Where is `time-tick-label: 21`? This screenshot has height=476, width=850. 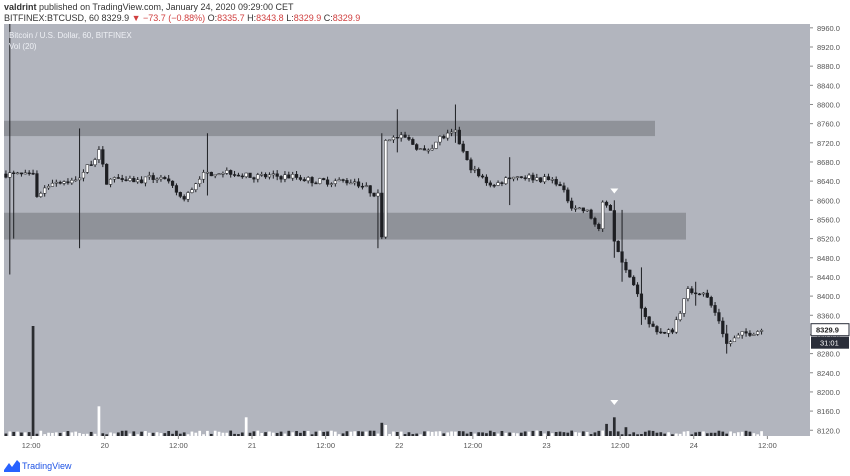 time-tick-label: 21 is located at coordinates (252, 445).